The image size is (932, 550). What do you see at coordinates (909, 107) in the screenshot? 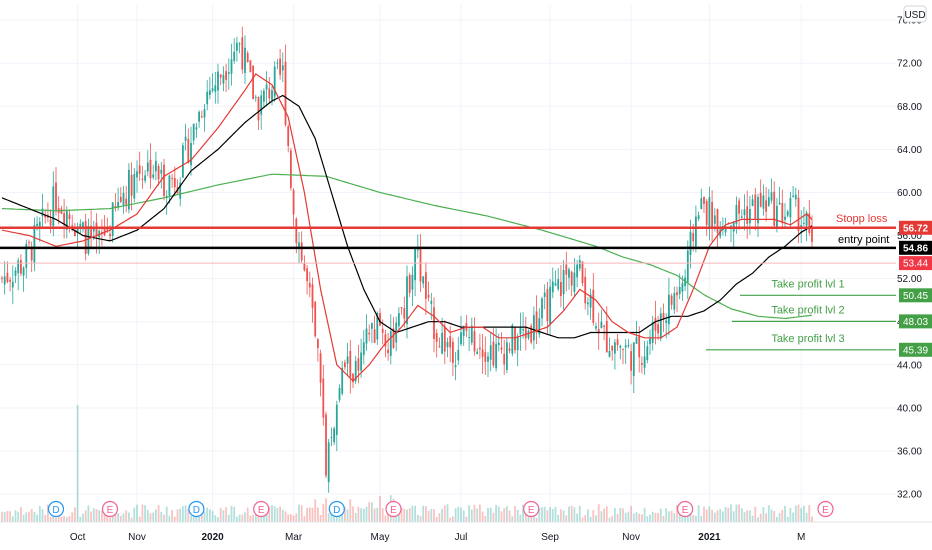
I see `price-tick-label: 68.00` at bounding box center [909, 107].